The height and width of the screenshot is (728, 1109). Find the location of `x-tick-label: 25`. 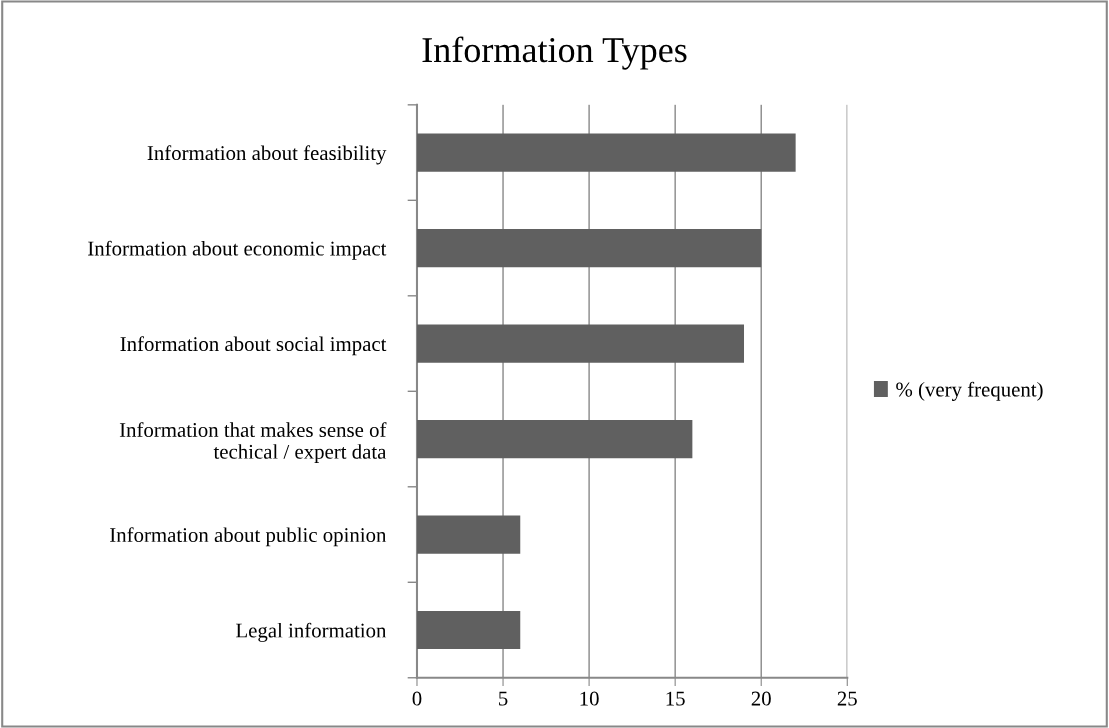

x-tick-label: 25 is located at coordinates (847, 698).